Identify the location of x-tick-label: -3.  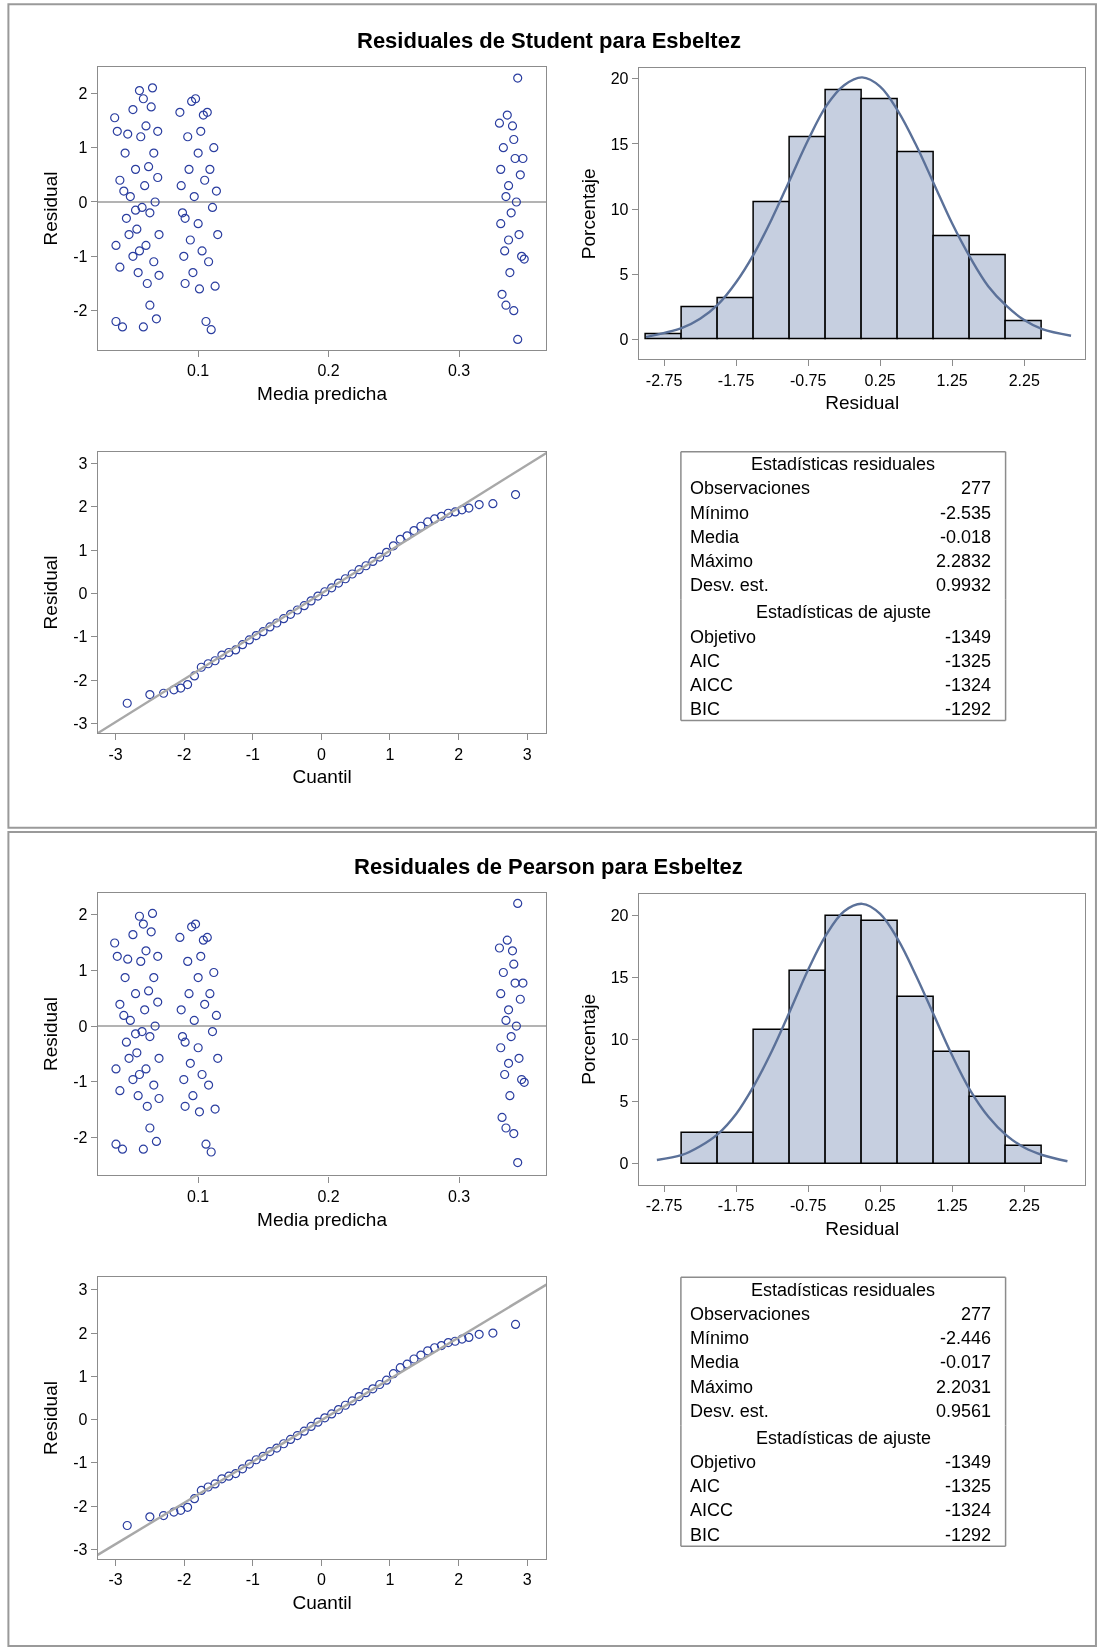
(115, 1580).